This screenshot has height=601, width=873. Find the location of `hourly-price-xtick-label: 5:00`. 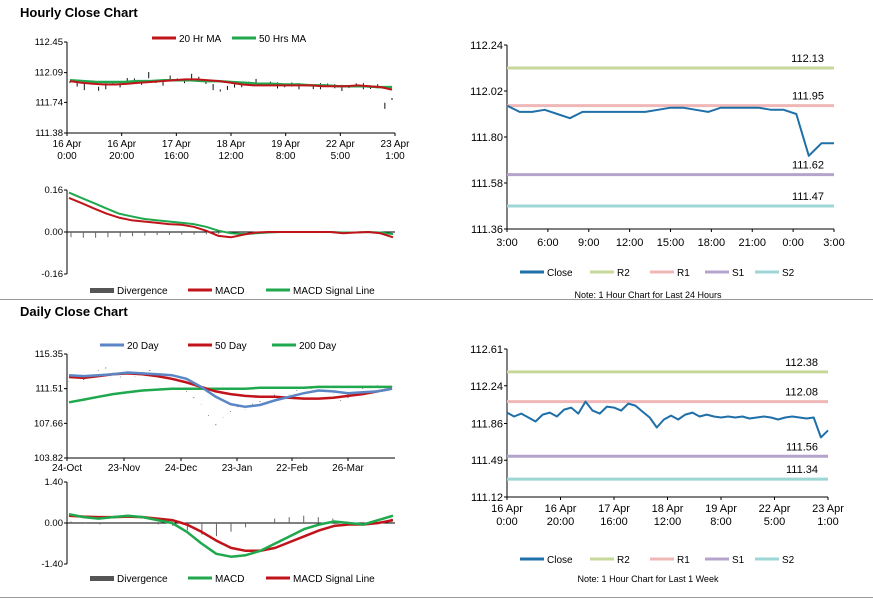

hourly-price-xtick-label: 5:00 is located at coordinates (341, 156).